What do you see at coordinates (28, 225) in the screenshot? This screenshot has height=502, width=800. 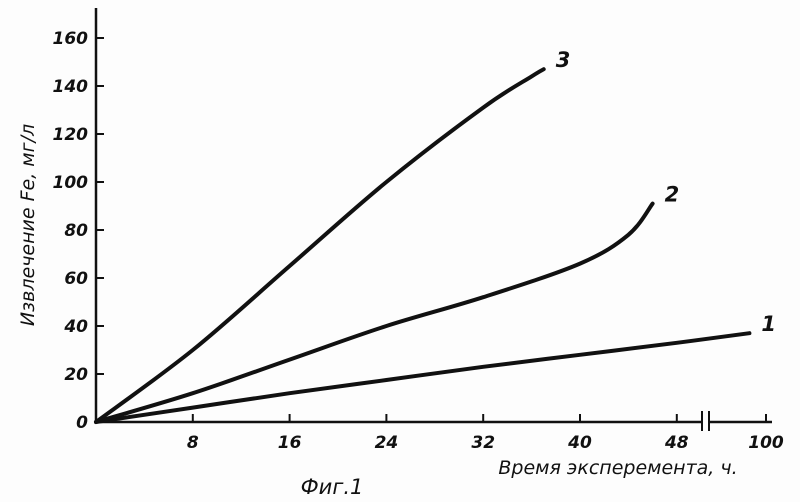 I see `y-axis-title: Извлечение Fe, мг/л` at bounding box center [28, 225].